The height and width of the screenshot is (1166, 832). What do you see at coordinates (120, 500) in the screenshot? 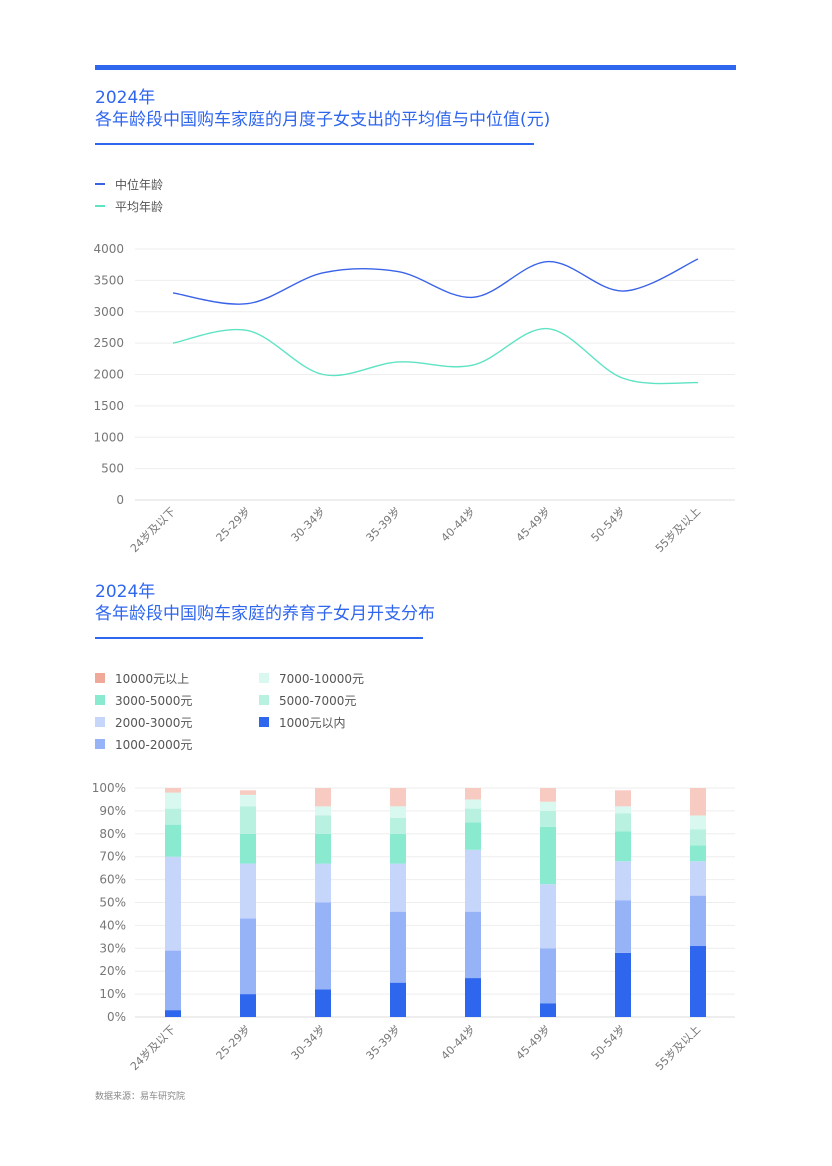
I see `y-tick-label: 0` at bounding box center [120, 500].